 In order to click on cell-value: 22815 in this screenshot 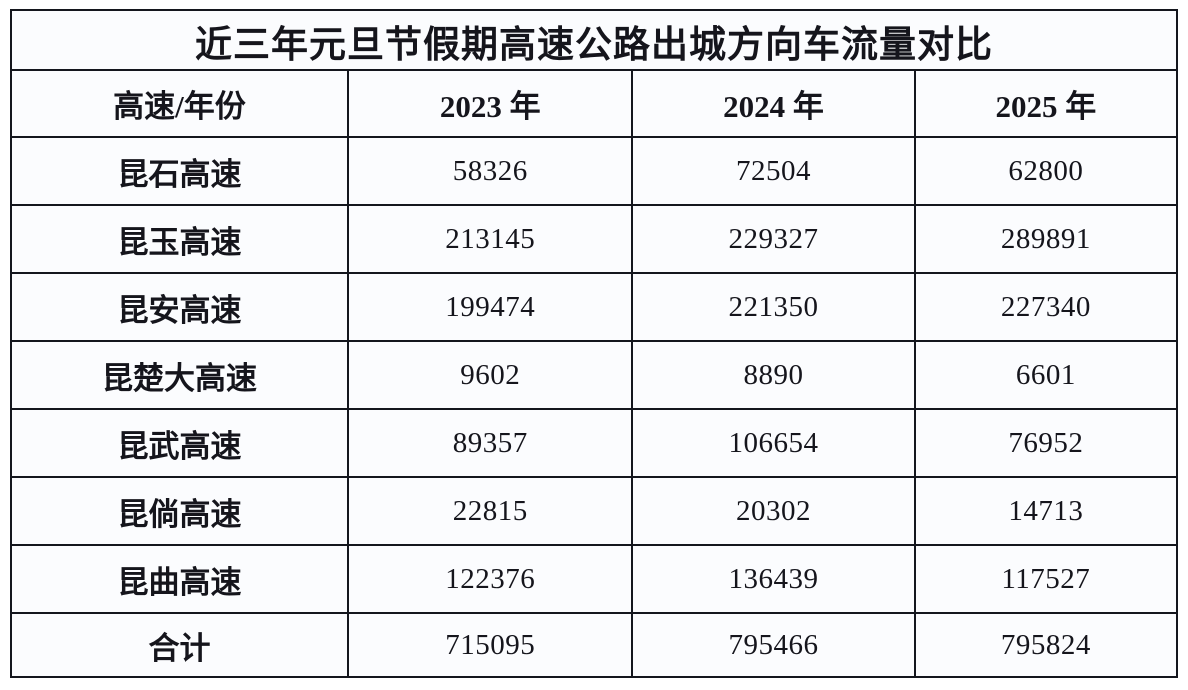, I will do `click(490, 511)`.